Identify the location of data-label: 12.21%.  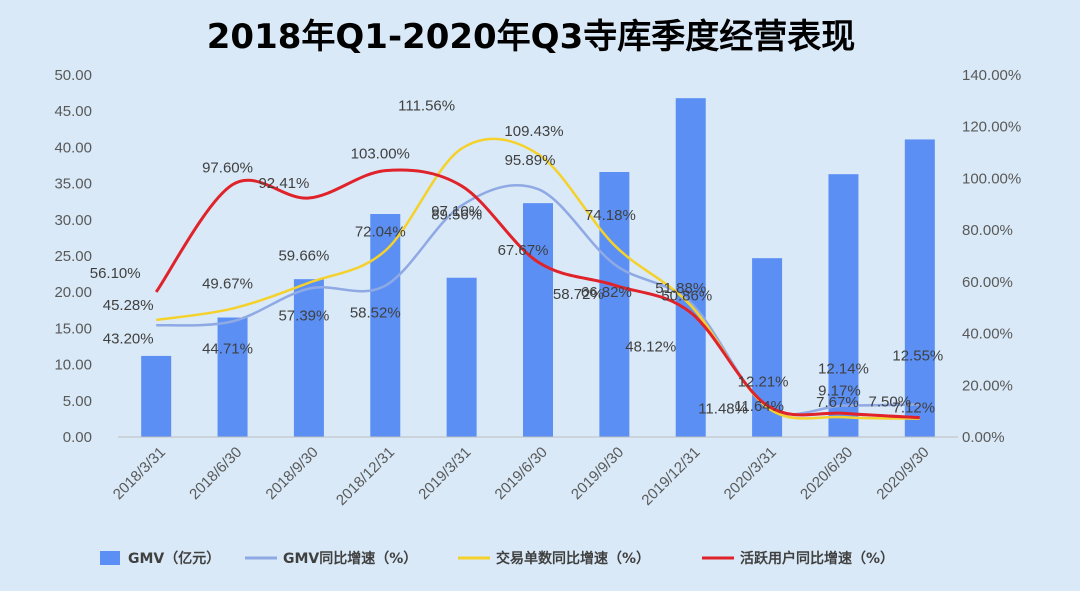
(763, 381).